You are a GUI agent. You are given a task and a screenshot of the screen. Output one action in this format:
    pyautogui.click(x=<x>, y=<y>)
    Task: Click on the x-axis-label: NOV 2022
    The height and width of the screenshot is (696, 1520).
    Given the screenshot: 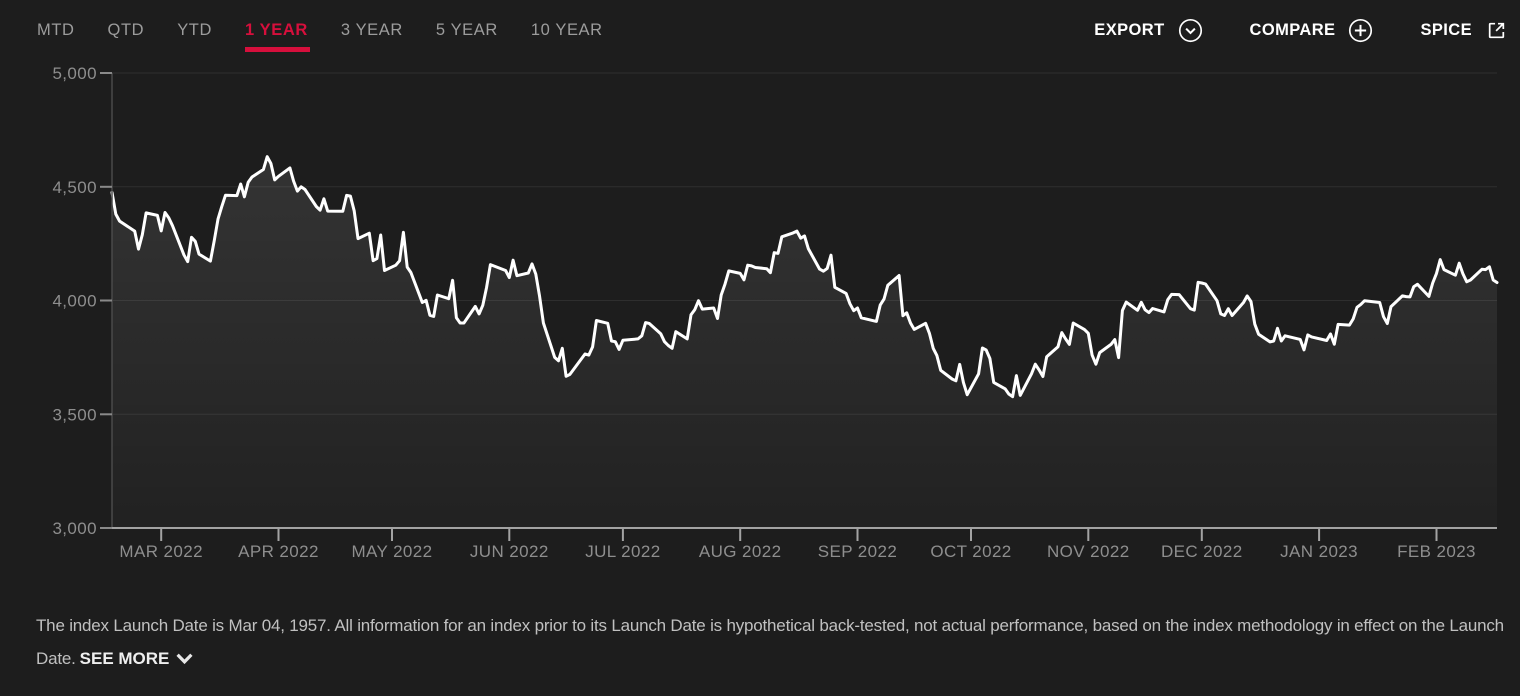 What is the action you would take?
    pyautogui.click(x=1088, y=551)
    